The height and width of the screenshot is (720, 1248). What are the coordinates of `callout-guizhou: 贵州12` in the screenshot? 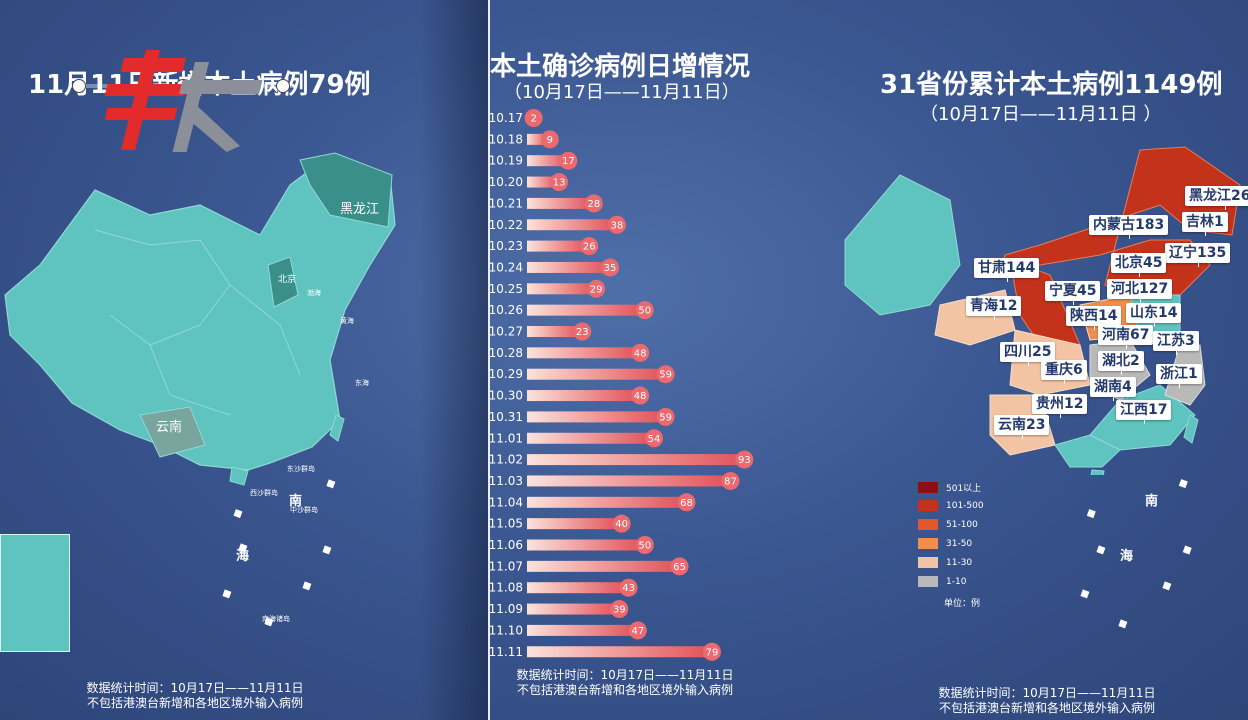 It's located at (1060, 406).